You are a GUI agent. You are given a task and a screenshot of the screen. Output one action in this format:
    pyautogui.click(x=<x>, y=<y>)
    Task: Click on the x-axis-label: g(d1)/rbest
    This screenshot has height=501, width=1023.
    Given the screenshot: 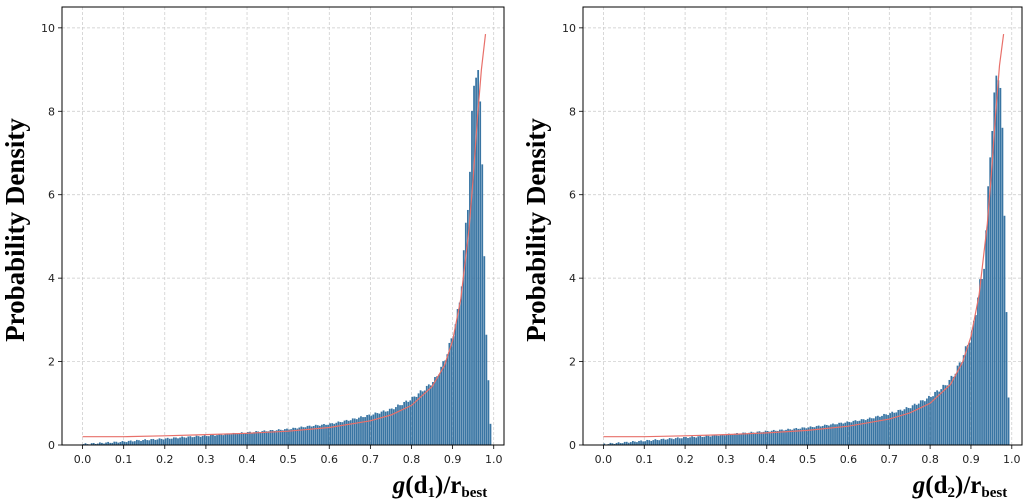 What is the action you would take?
    pyautogui.click(x=439, y=486)
    